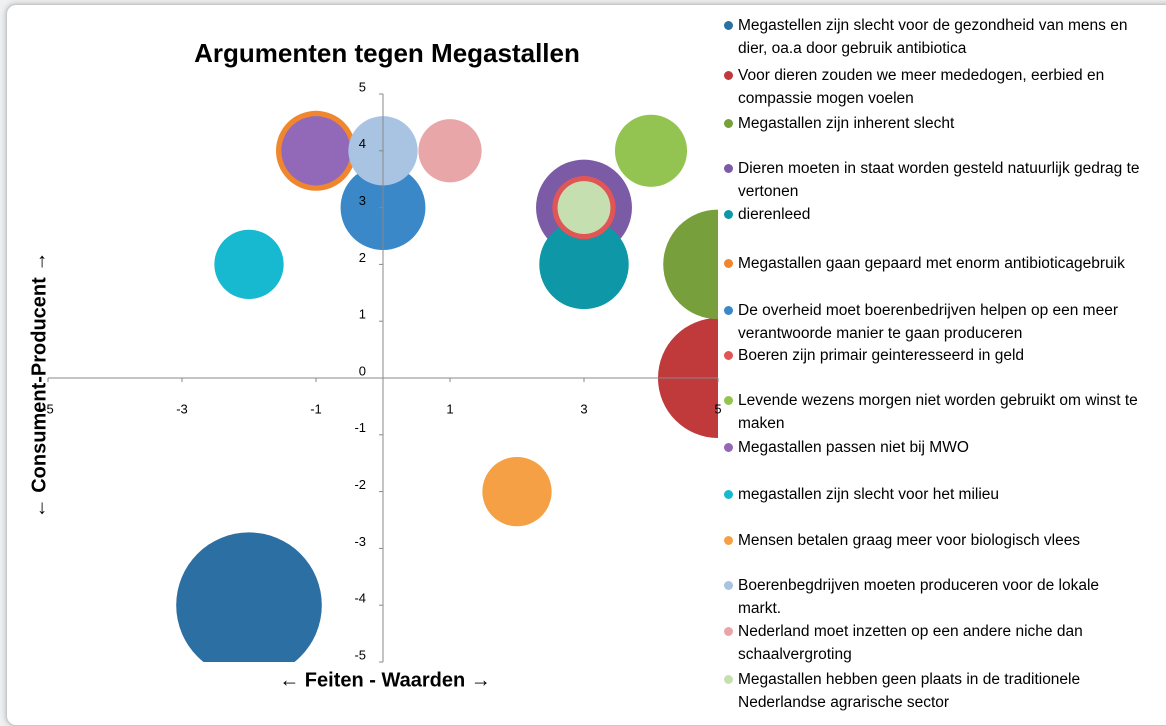 The image size is (1166, 726). Describe the element at coordinates (583, 408) in the screenshot. I see `x-tick-label: 3` at that location.